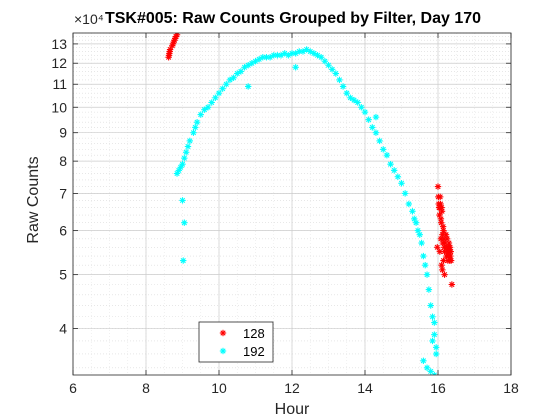 The width and height of the screenshot is (560, 420). I want to click on y-tick-label: 6, so click(63, 231).